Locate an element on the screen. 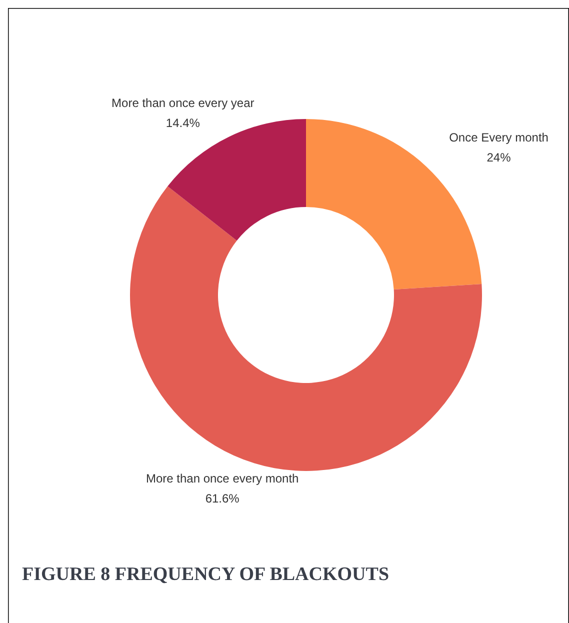 This screenshot has height=623, width=569. slice-label: Once Every month is located at coordinates (498, 137).